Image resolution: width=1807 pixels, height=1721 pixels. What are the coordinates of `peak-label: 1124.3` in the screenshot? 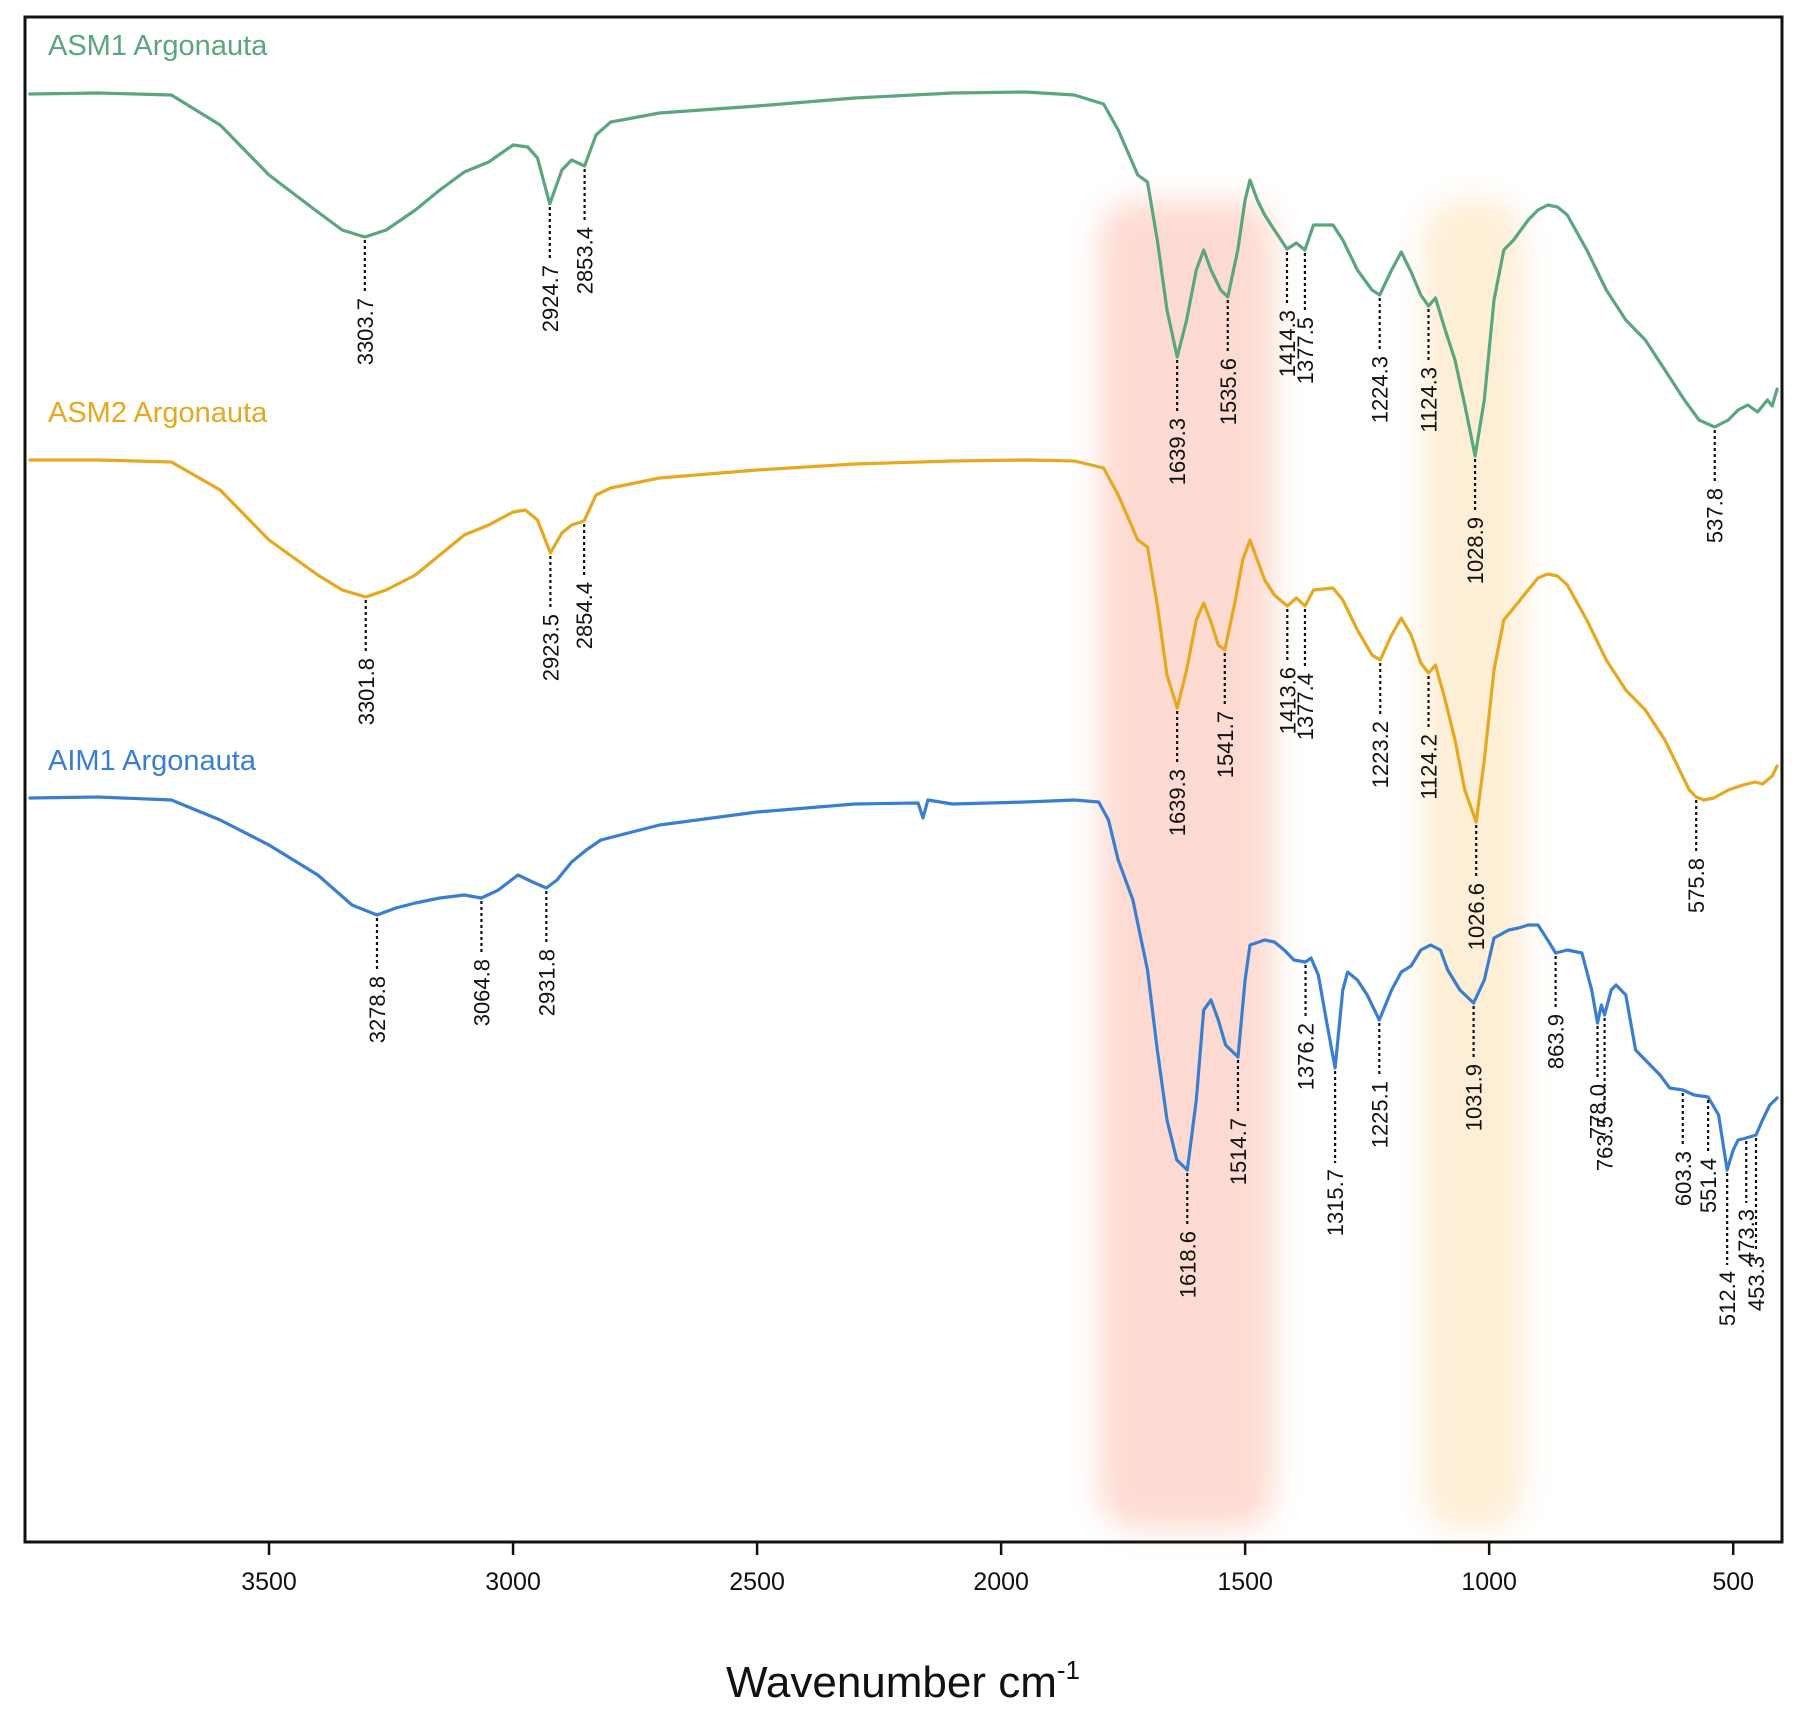 It's located at (1429, 400).